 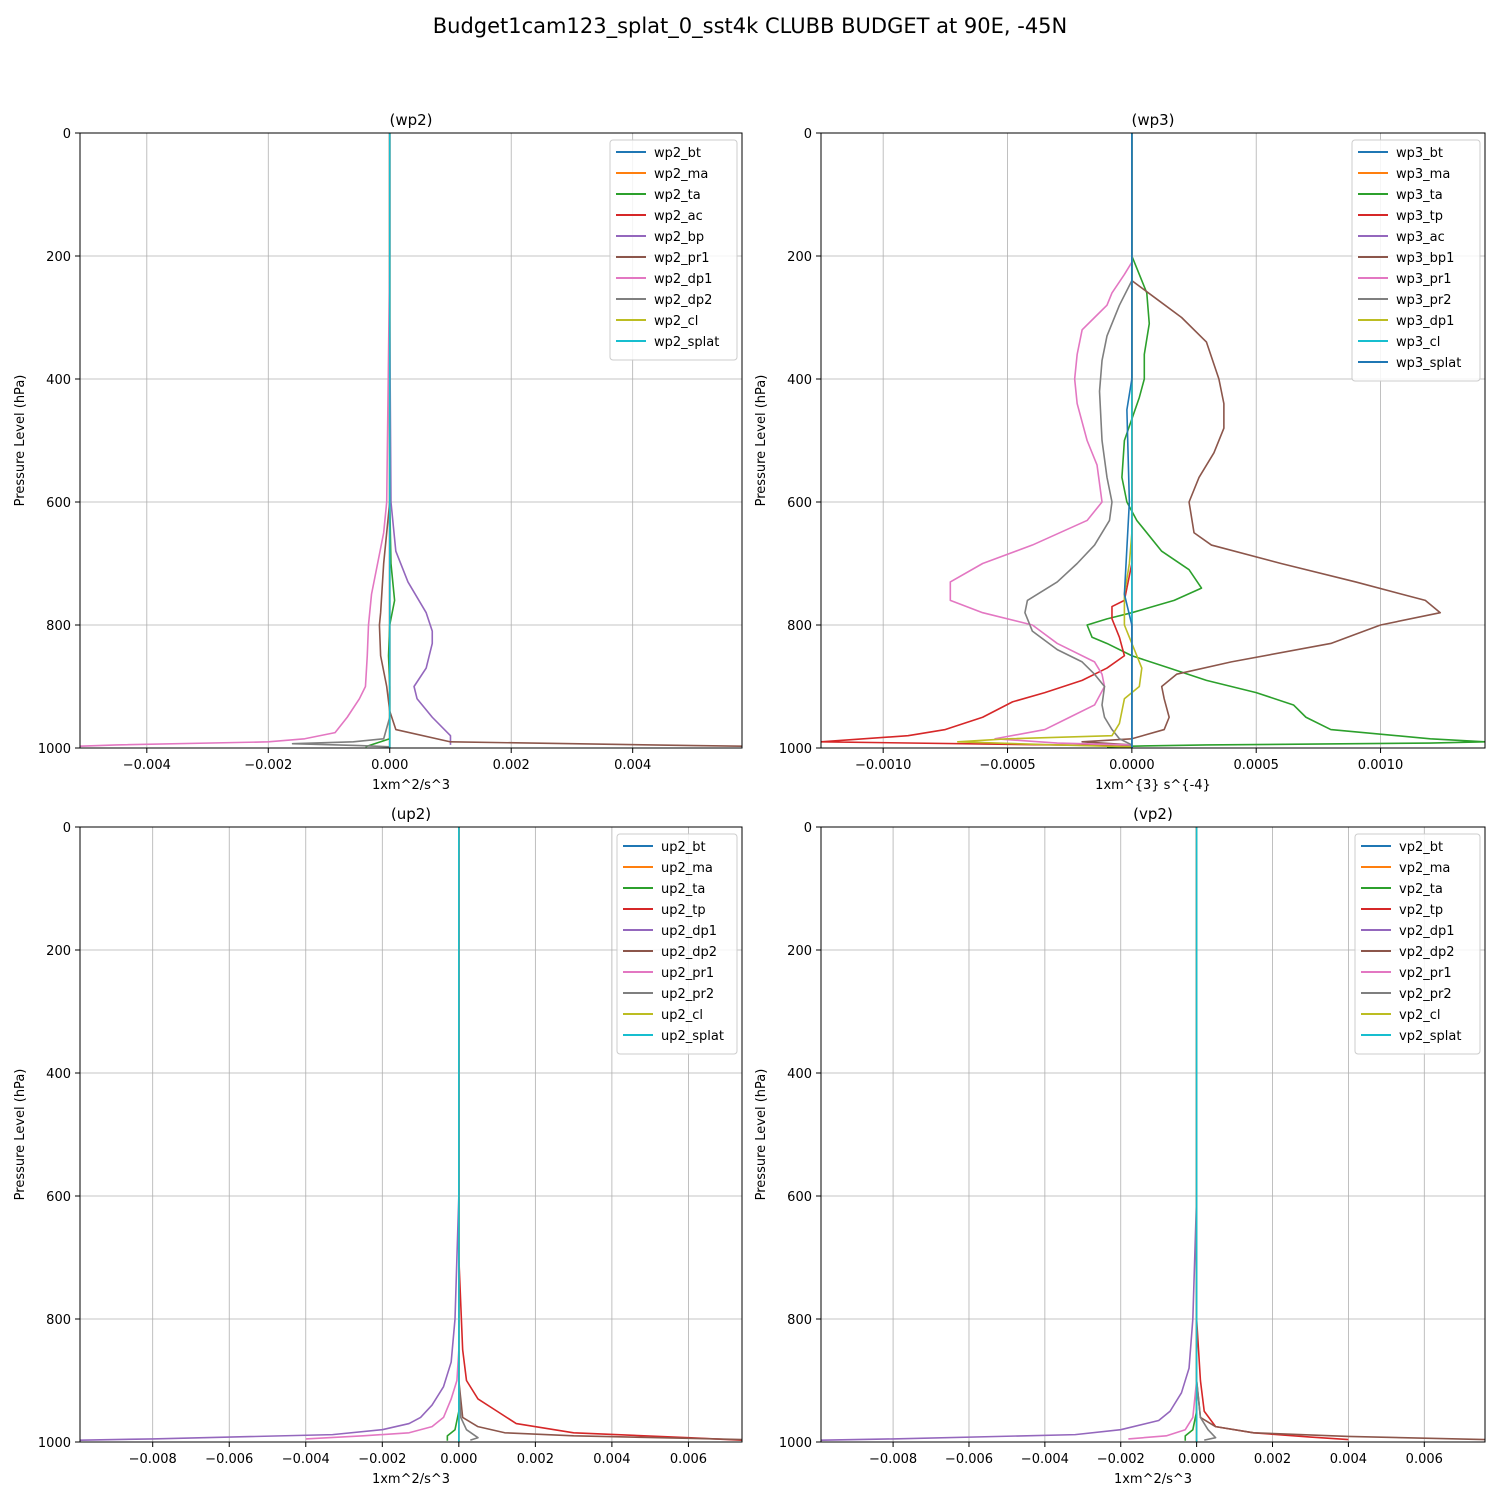 I want to click on series-line-wp3_splat, so click(x=1128, y=440).